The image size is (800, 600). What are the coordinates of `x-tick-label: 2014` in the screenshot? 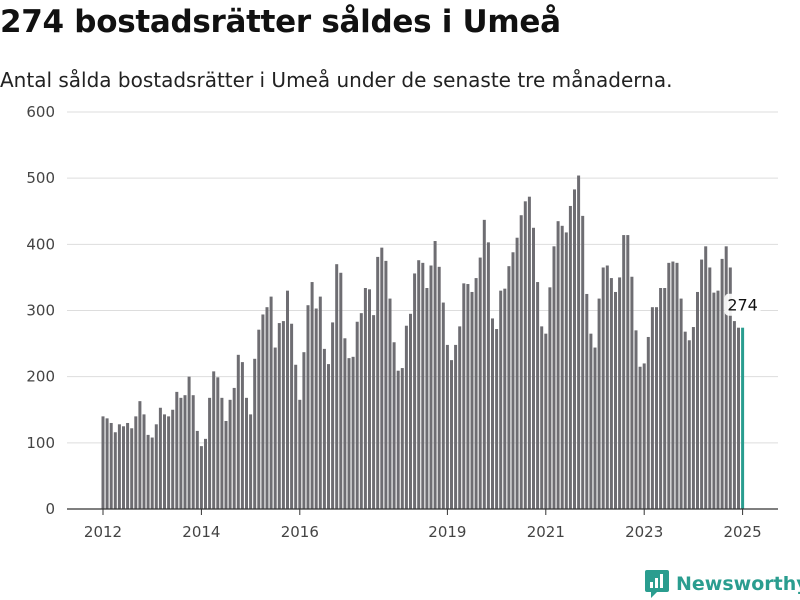 It's located at (201, 532).